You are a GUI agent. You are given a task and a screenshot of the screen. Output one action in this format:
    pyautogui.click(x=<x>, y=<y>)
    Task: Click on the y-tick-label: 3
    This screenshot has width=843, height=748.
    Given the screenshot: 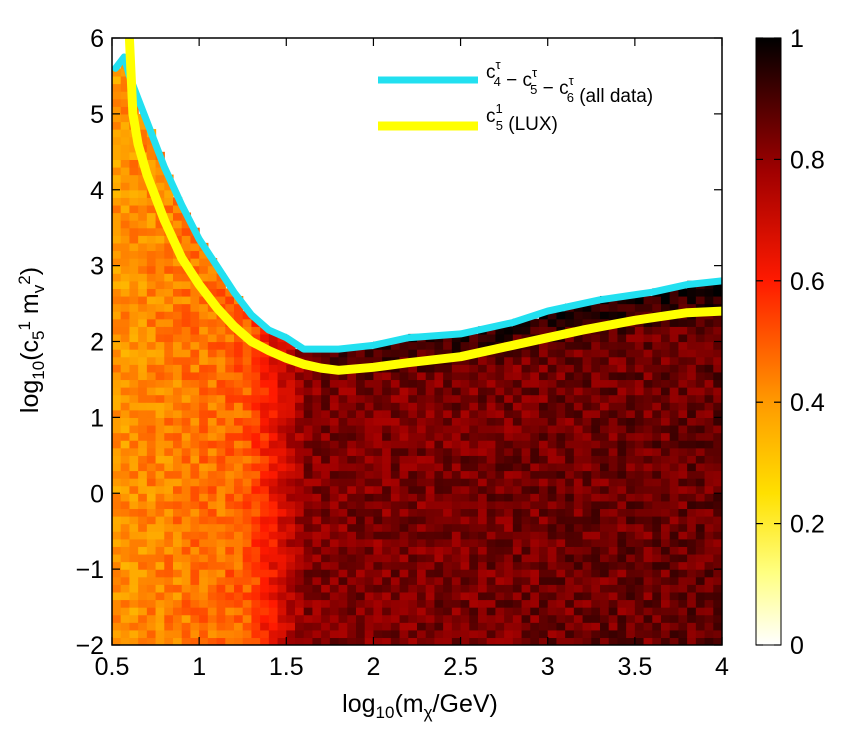 What is the action you would take?
    pyautogui.click(x=97, y=267)
    